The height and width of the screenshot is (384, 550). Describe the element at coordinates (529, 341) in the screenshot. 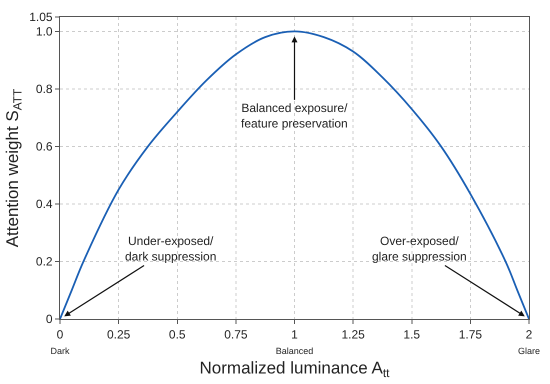

I see `x-tick-label: 2 Glare` at that location.